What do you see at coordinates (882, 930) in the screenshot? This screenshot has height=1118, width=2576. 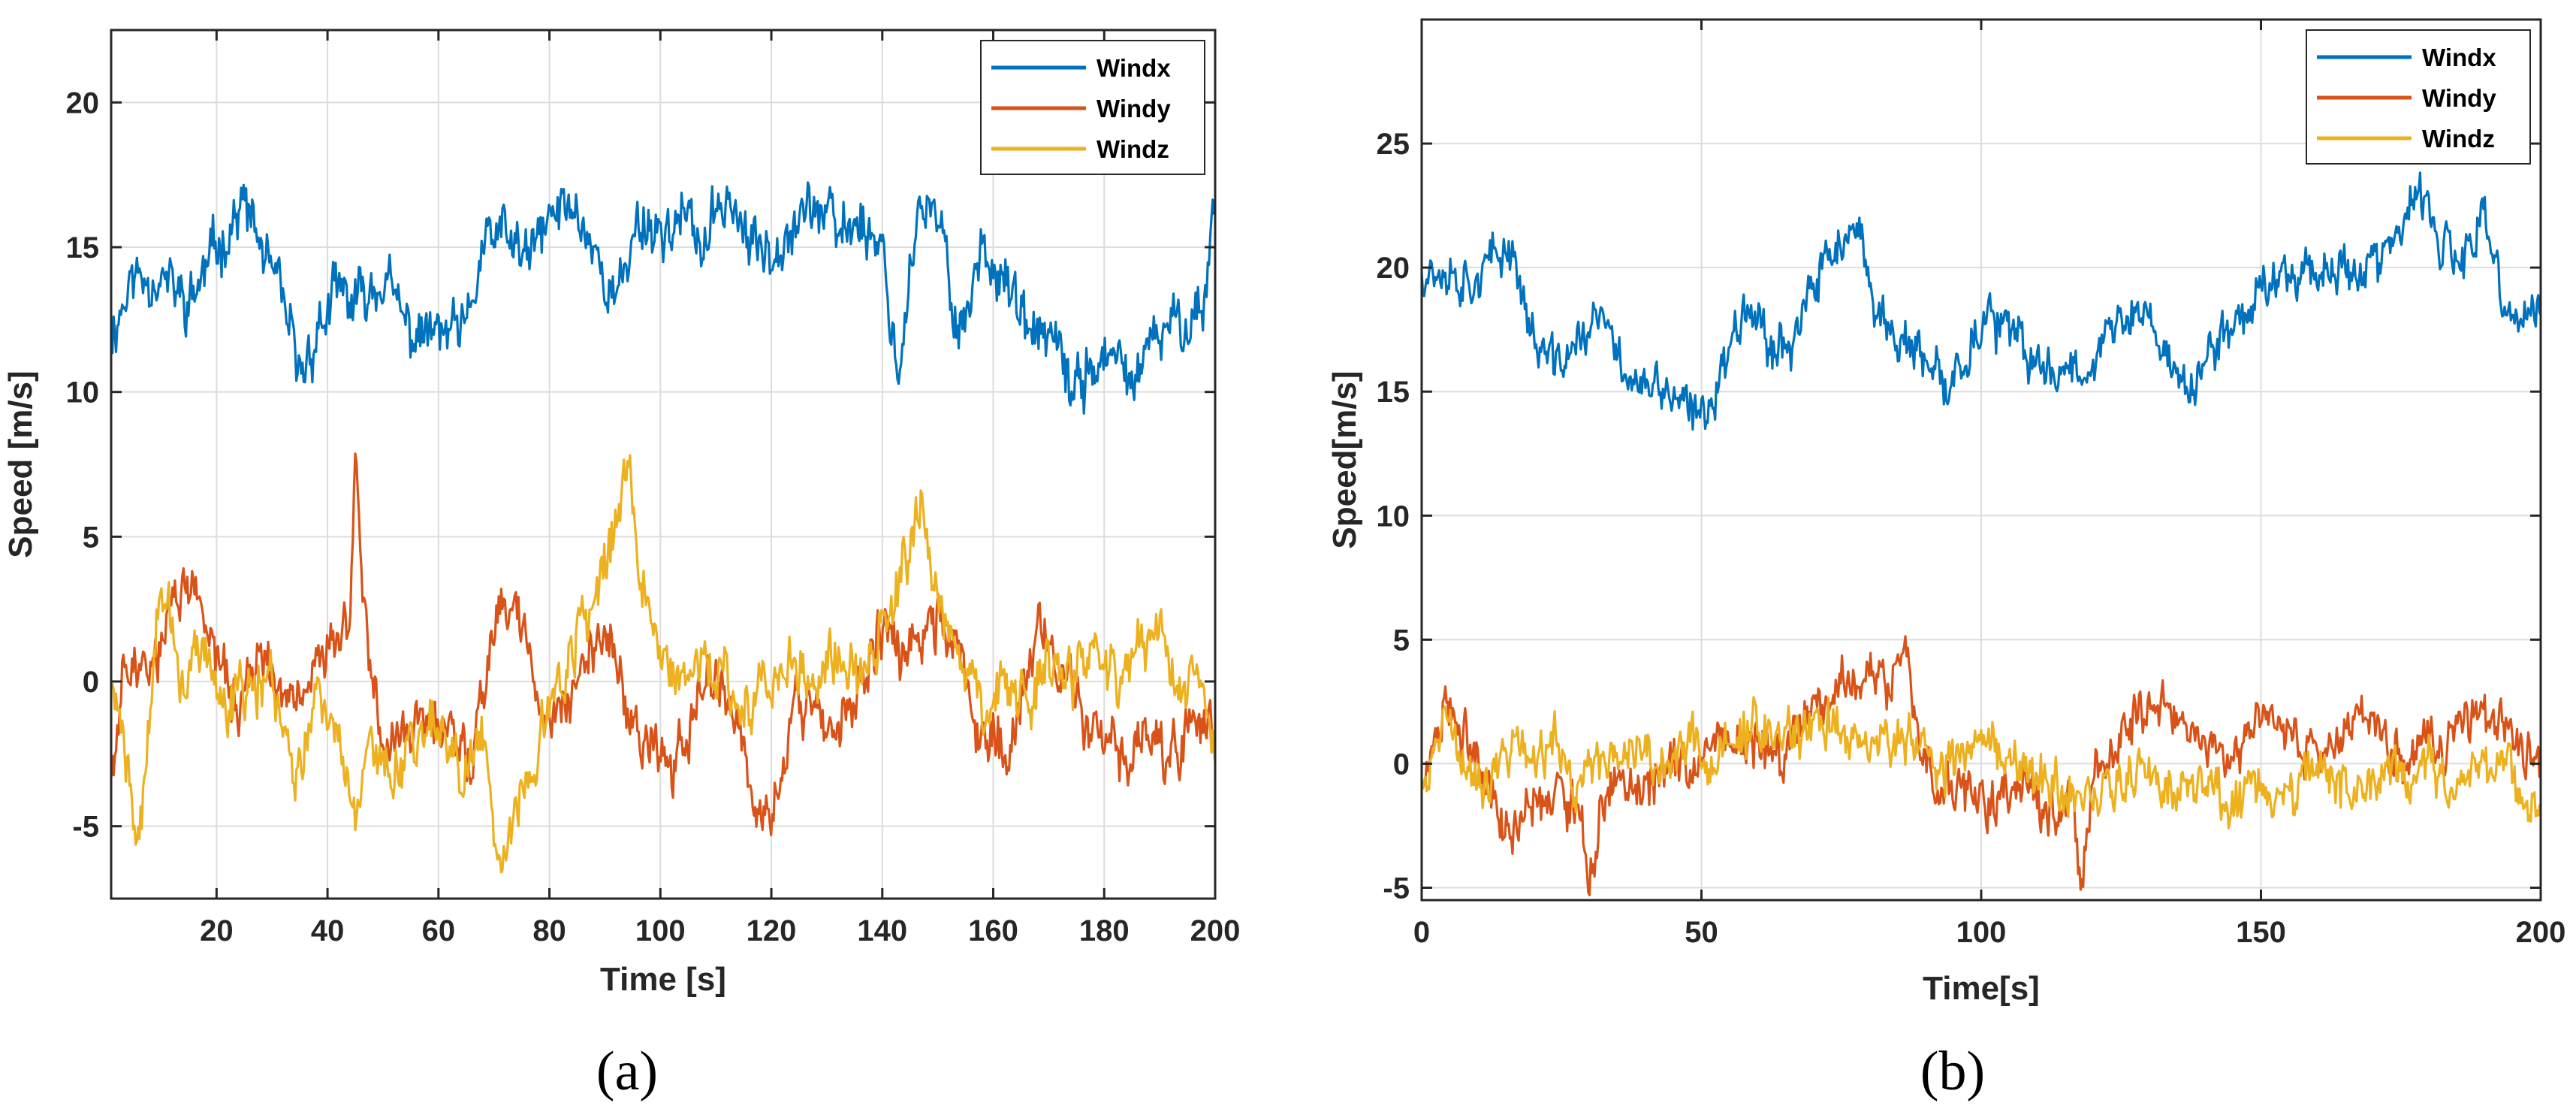 I see `x-tick-label: 140` at bounding box center [882, 930].